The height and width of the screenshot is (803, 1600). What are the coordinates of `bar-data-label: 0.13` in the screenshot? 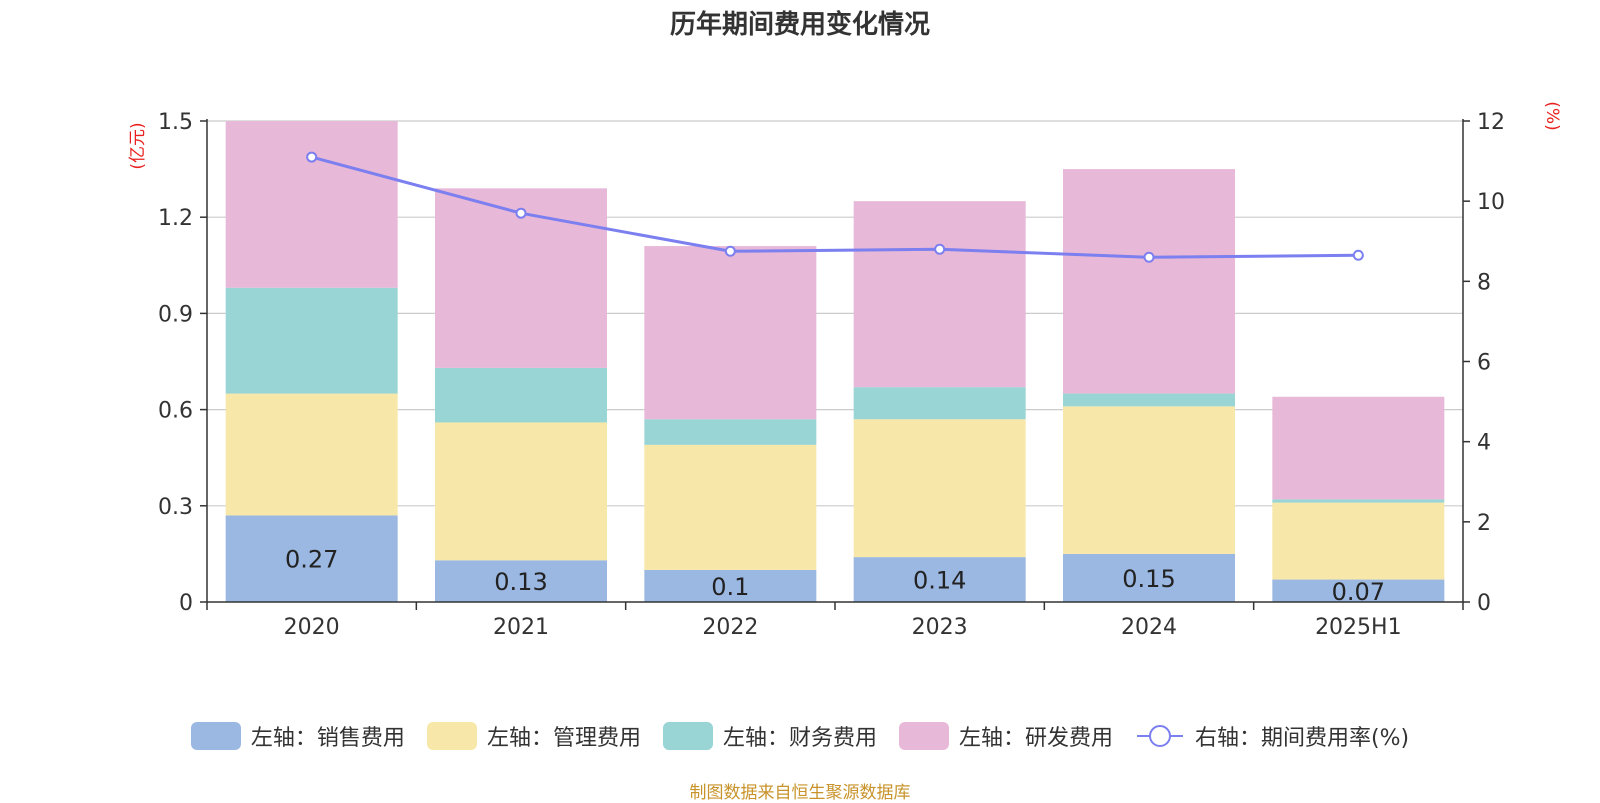 It's located at (520, 582).